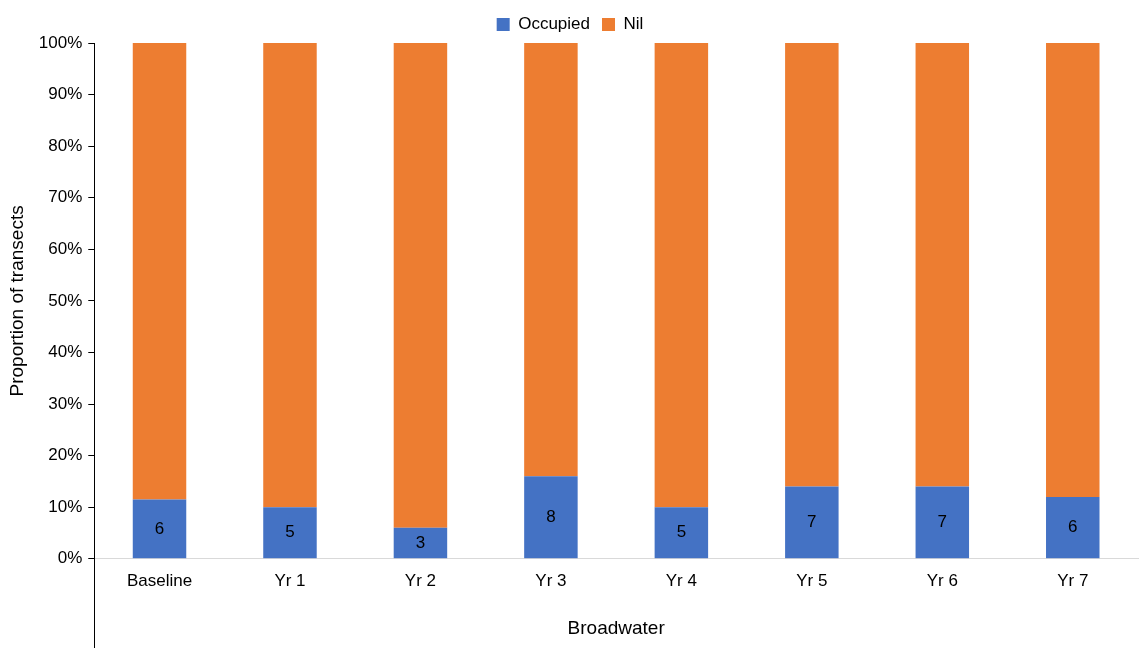  What do you see at coordinates (616, 627) in the screenshot?
I see `x-axis-title: Broadwater` at bounding box center [616, 627].